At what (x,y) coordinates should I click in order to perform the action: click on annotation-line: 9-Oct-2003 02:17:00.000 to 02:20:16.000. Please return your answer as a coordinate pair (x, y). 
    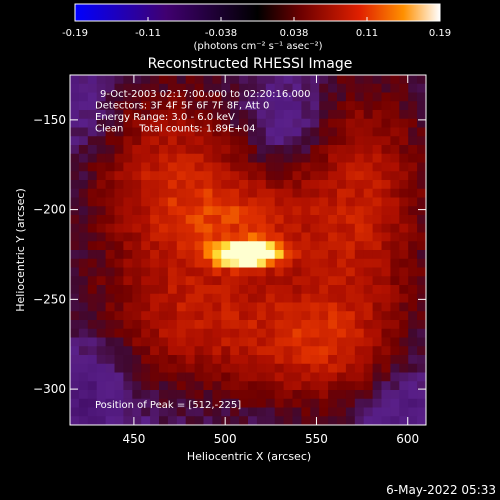
    Looking at the image, I should click on (205, 94).